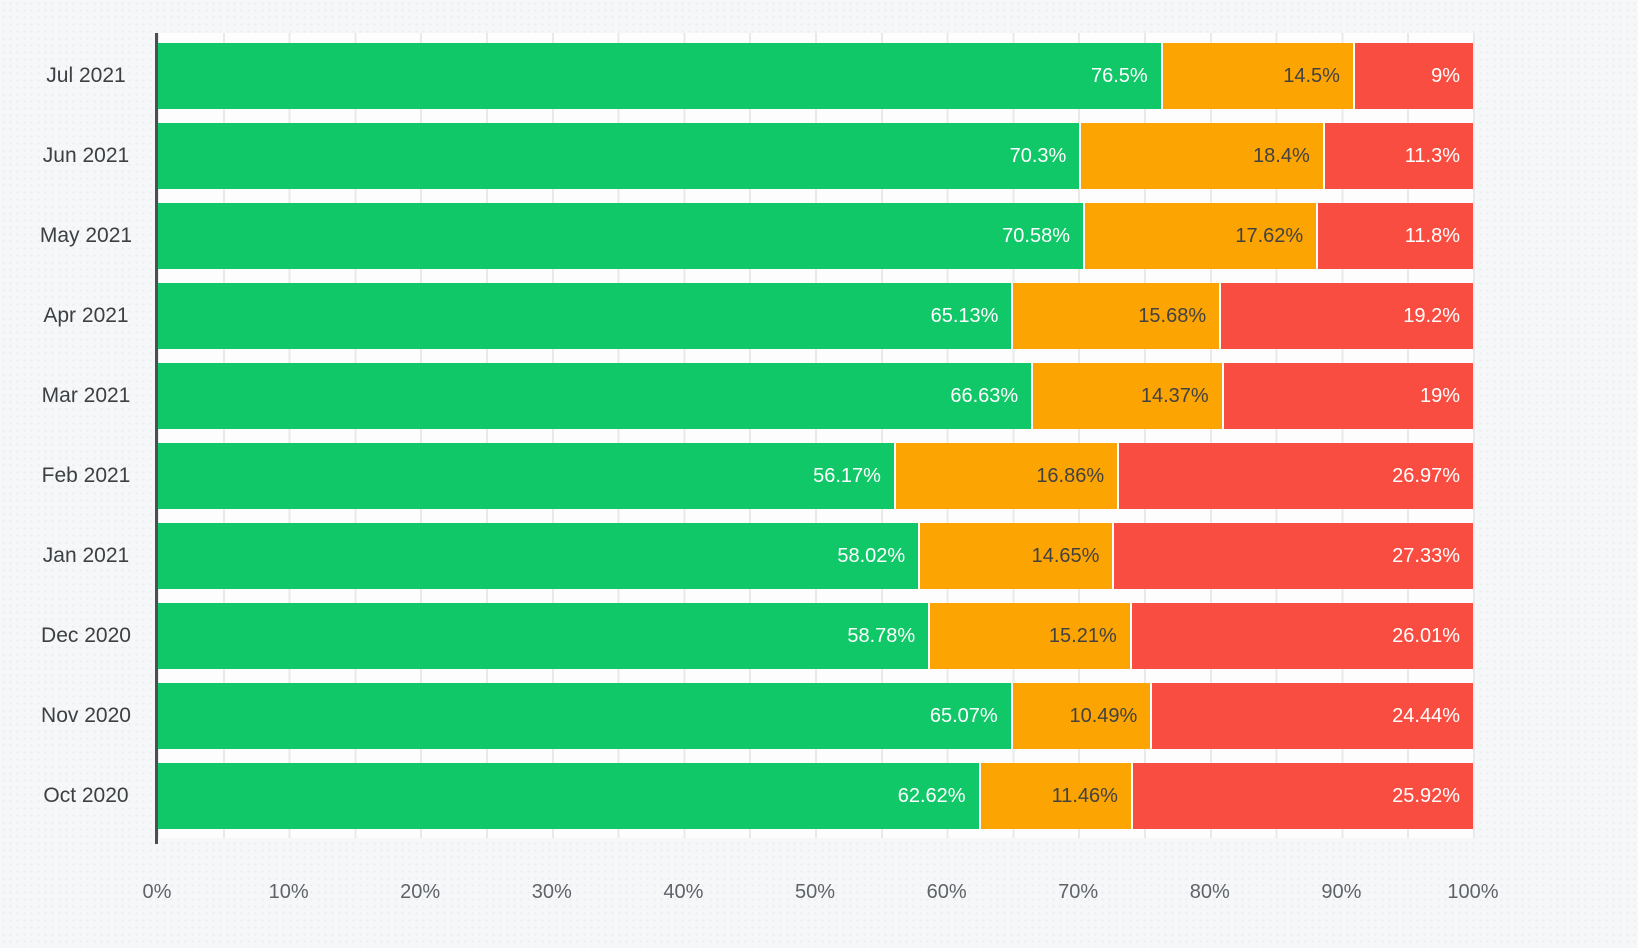 Image resolution: width=1638 pixels, height=948 pixels. Describe the element at coordinates (1006, 476) in the screenshot. I see `bar-segment-orange: 16.86%` at that location.